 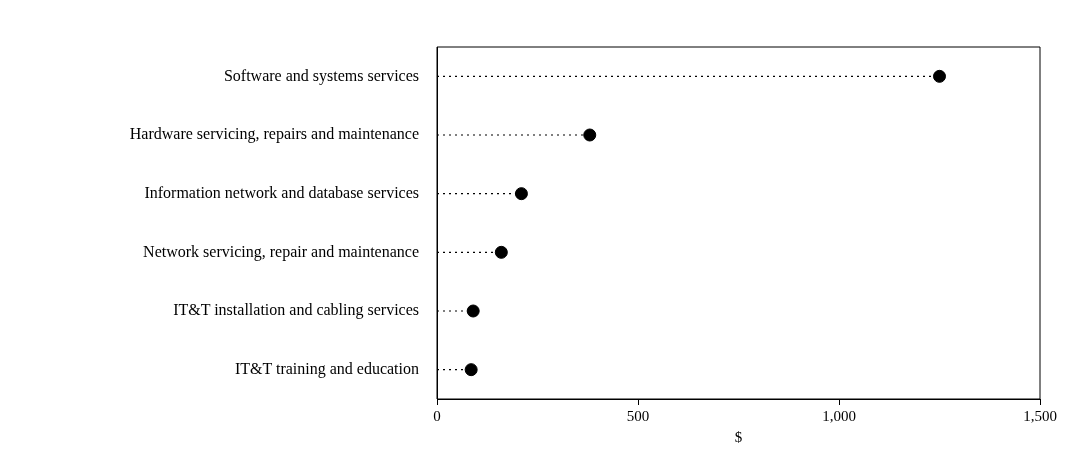 What do you see at coordinates (839, 415) in the screenshot?
I see `x-tick-label: 1,000` at bounding box center [839, 415].